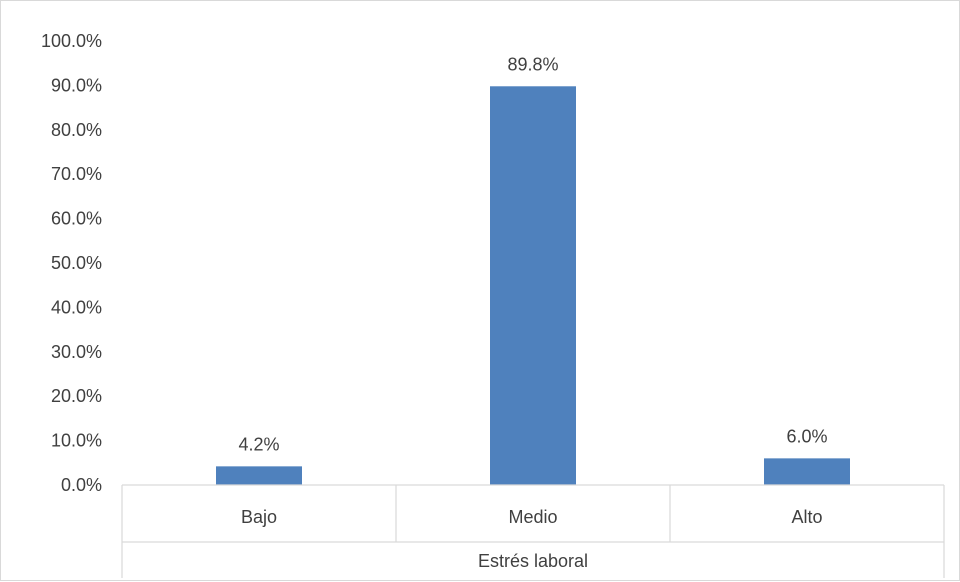 This screenshot has width=960, height=582. What do you see at coordinates (807, 471) in the screenshot?
I see `bar-alto` at bounding box center [807, 471].